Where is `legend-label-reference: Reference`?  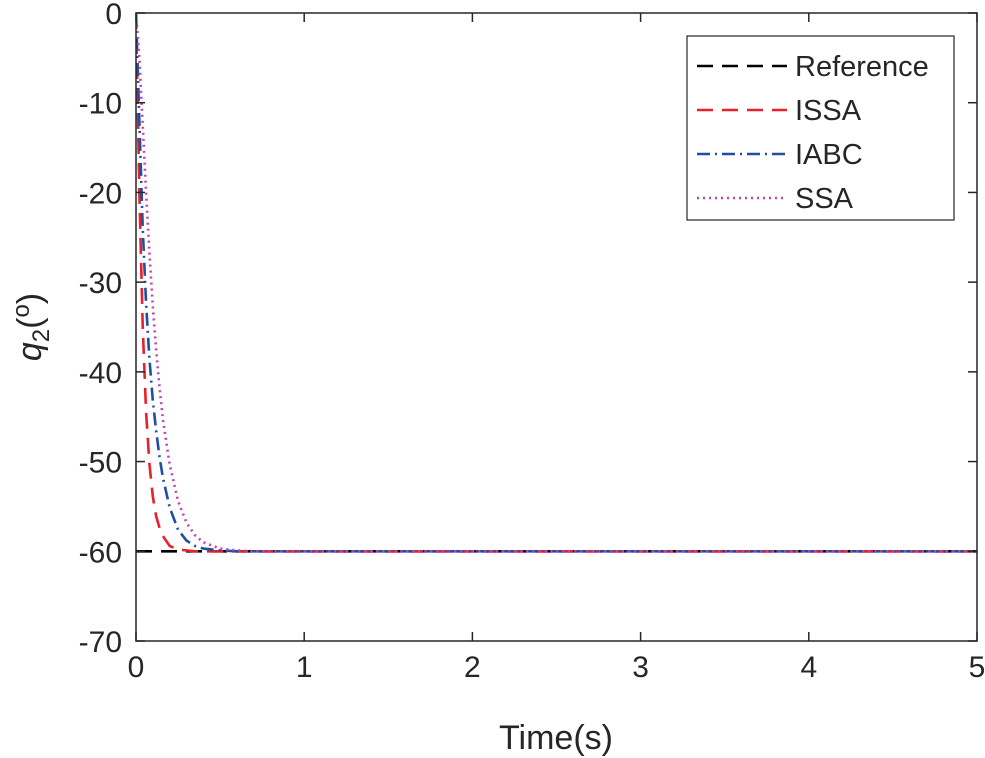
legend-label-reference: Reference is located at coordinates (862, 67).